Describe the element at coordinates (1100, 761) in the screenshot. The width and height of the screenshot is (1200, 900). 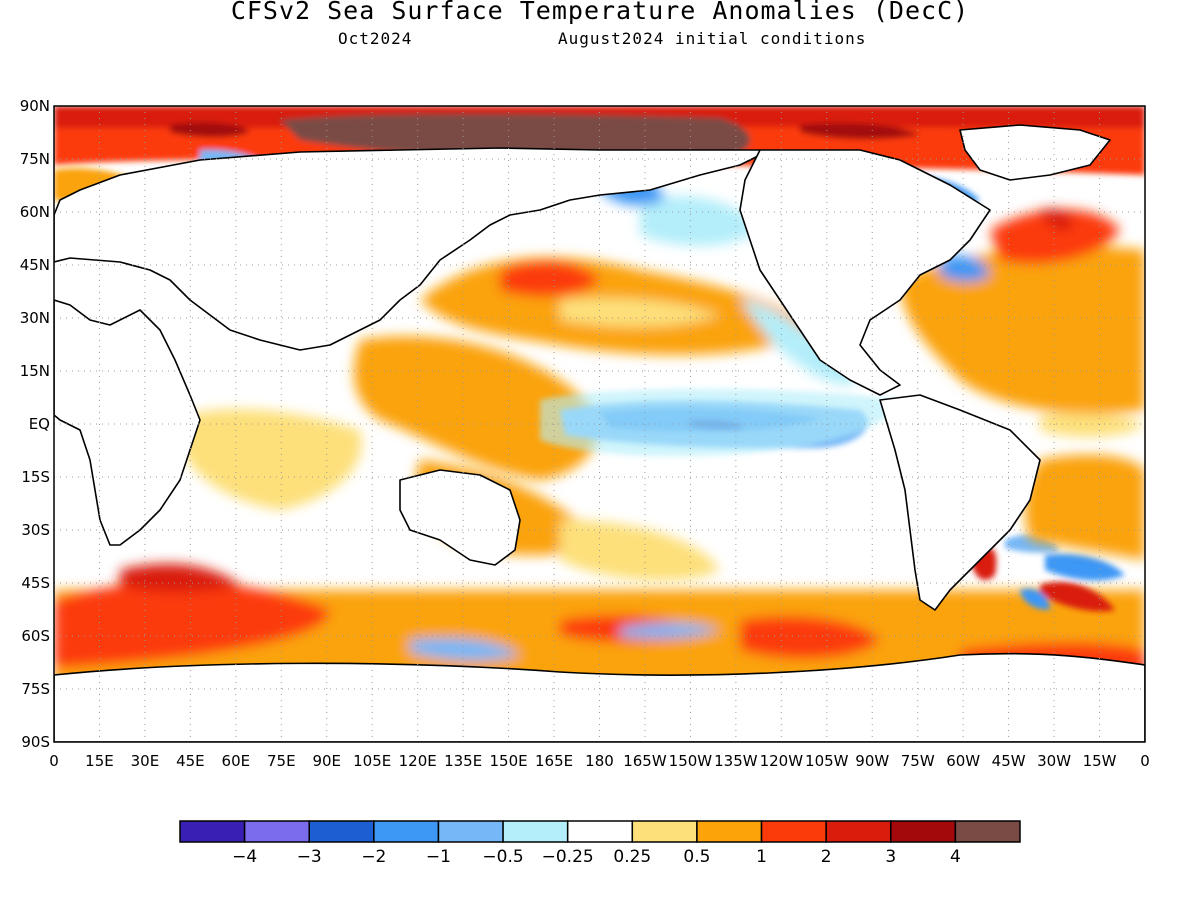
I see `lon-label: 15W` at that location.